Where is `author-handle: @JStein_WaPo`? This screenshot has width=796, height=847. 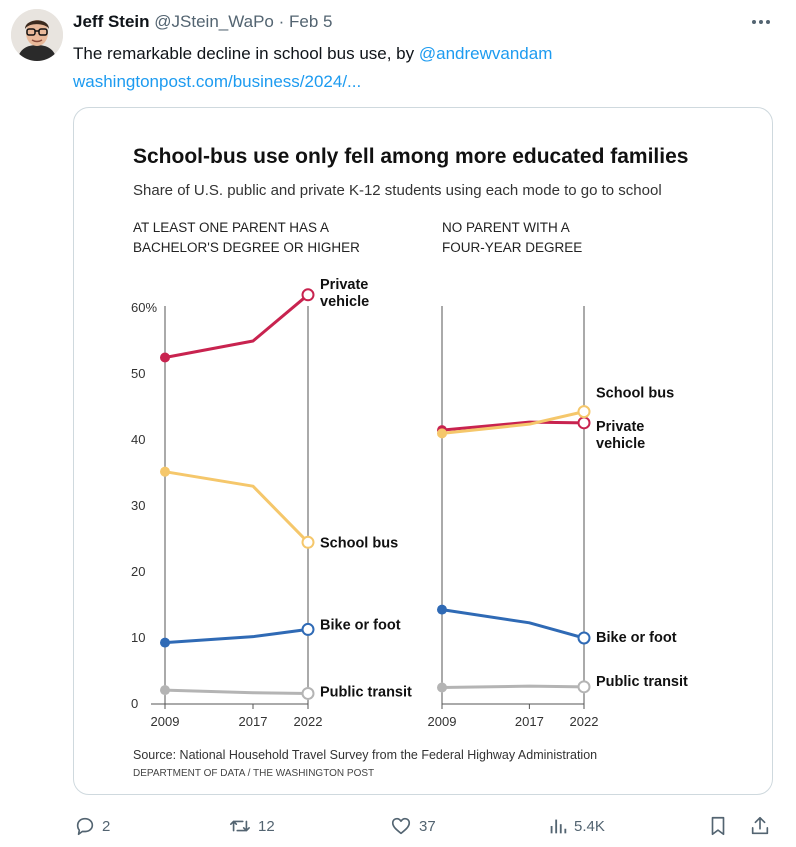
author-handle: @JStein_WaPo is located at coordinates (214, 21).